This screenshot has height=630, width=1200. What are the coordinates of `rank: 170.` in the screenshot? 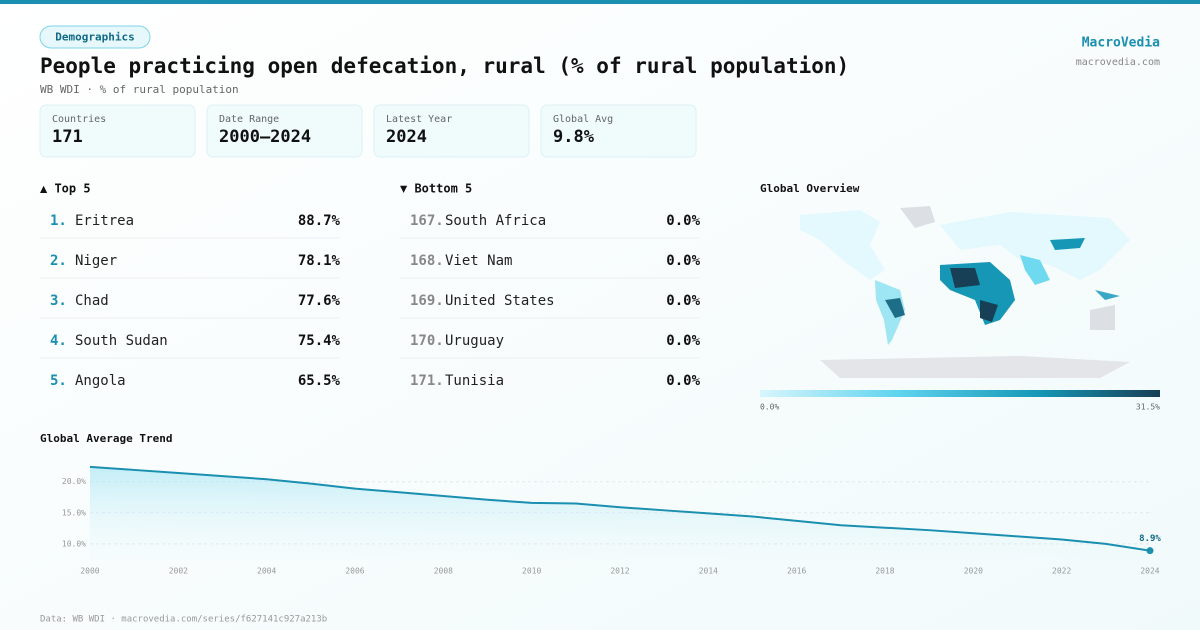 It's located at (427, 341).